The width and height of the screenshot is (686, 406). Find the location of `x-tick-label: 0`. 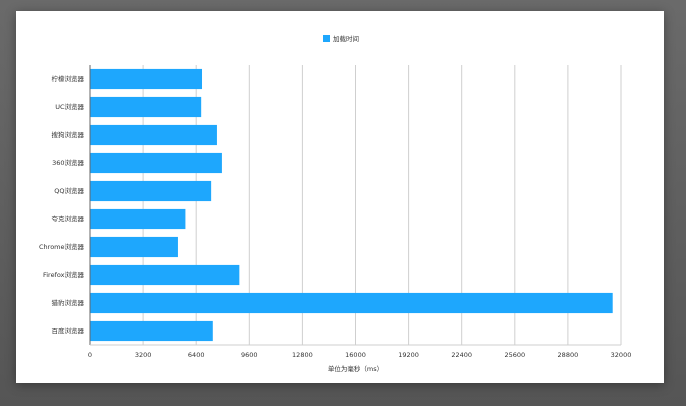

x-tick-label: 0 is located at coordinates (90, 355).